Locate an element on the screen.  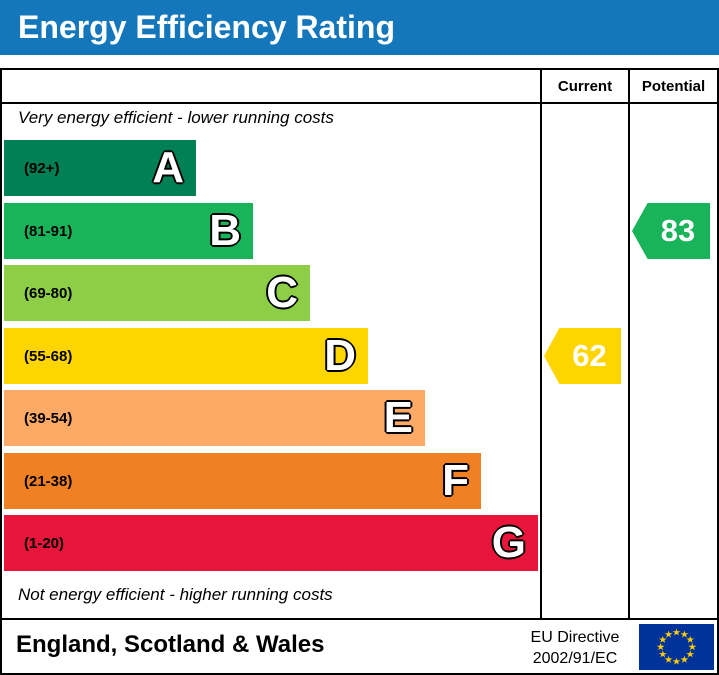
eu-directive-line2: 2002/91/EC is located at coordinates (575, 658).